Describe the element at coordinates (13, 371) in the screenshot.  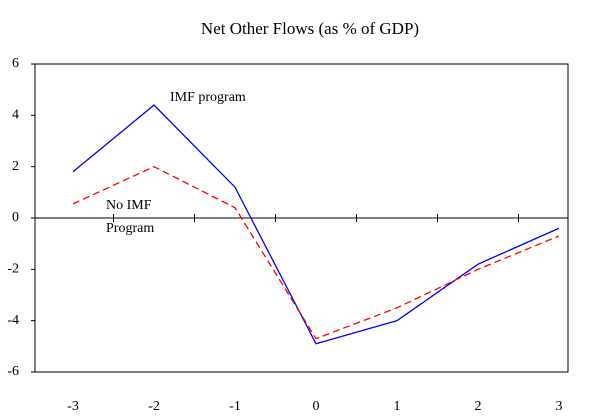
I see `y-tick-label: -6` at that location.